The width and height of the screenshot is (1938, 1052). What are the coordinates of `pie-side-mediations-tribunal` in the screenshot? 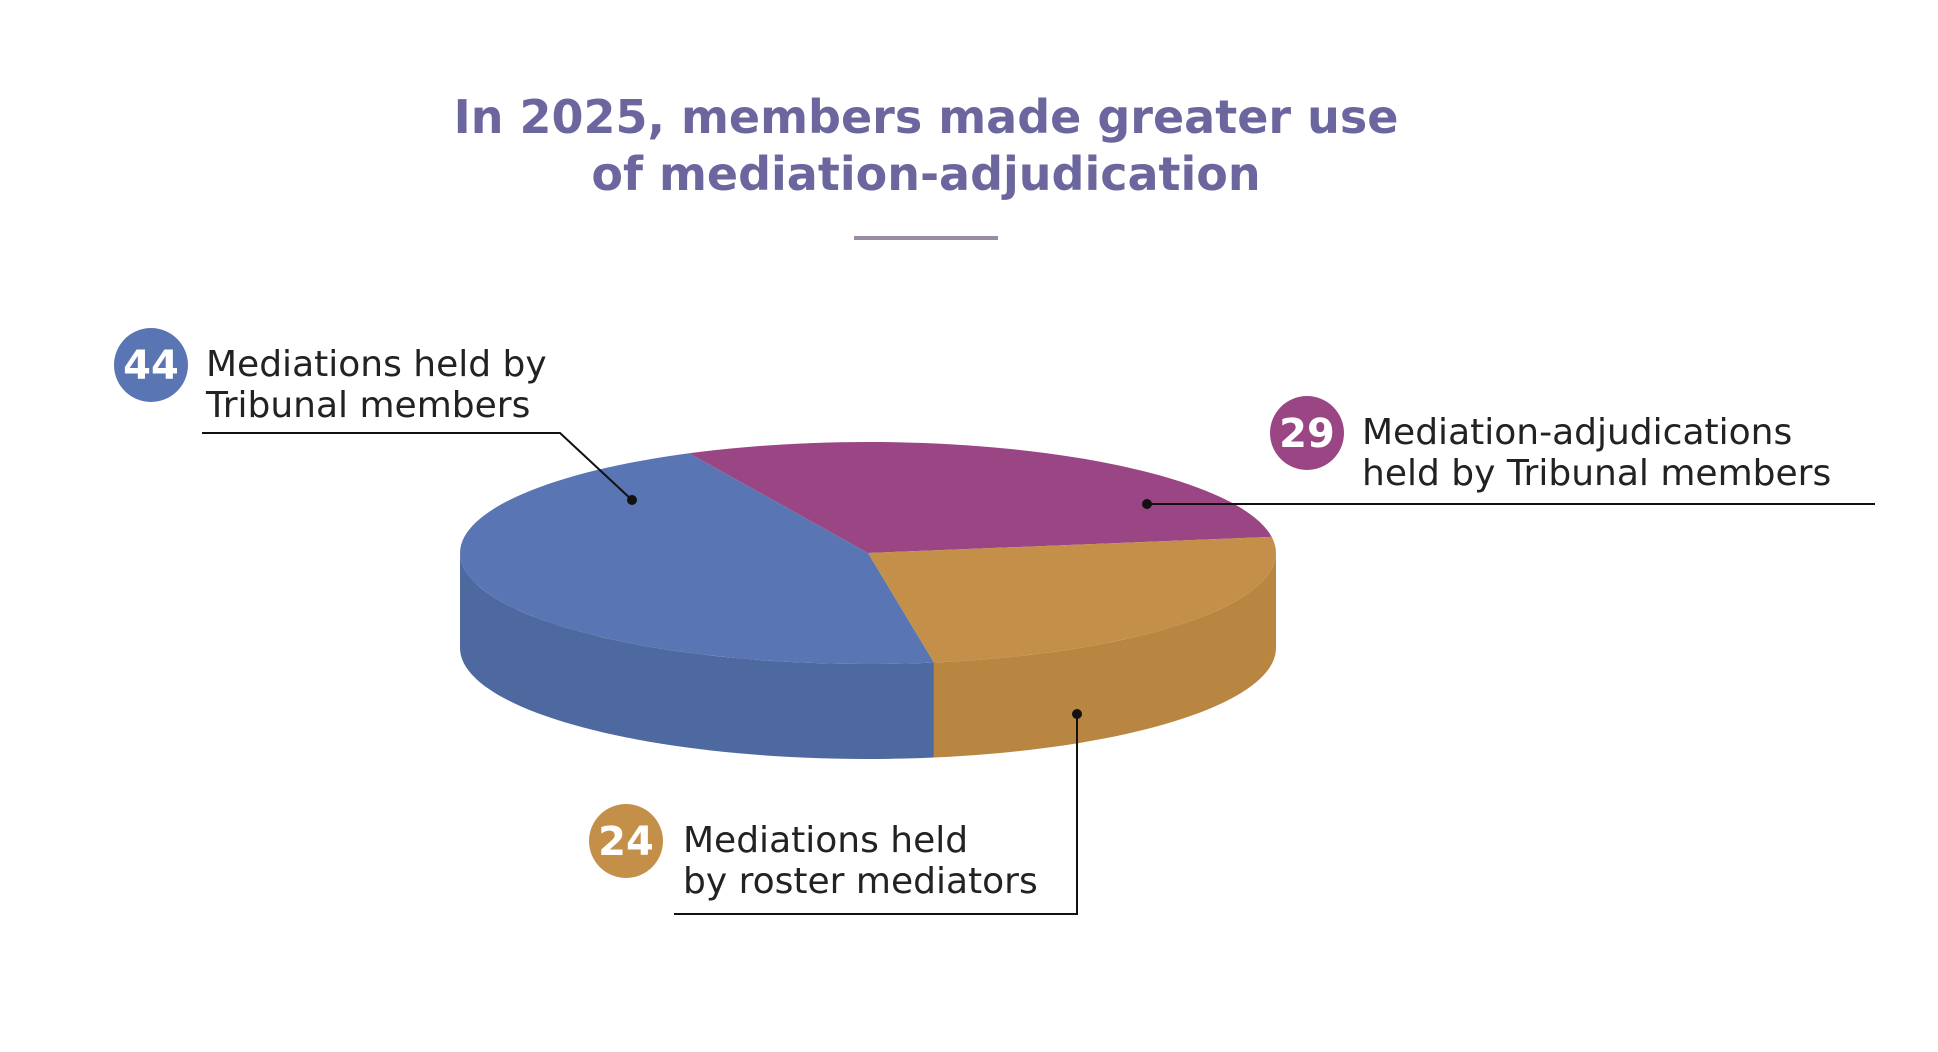 It's located at (697, 656).